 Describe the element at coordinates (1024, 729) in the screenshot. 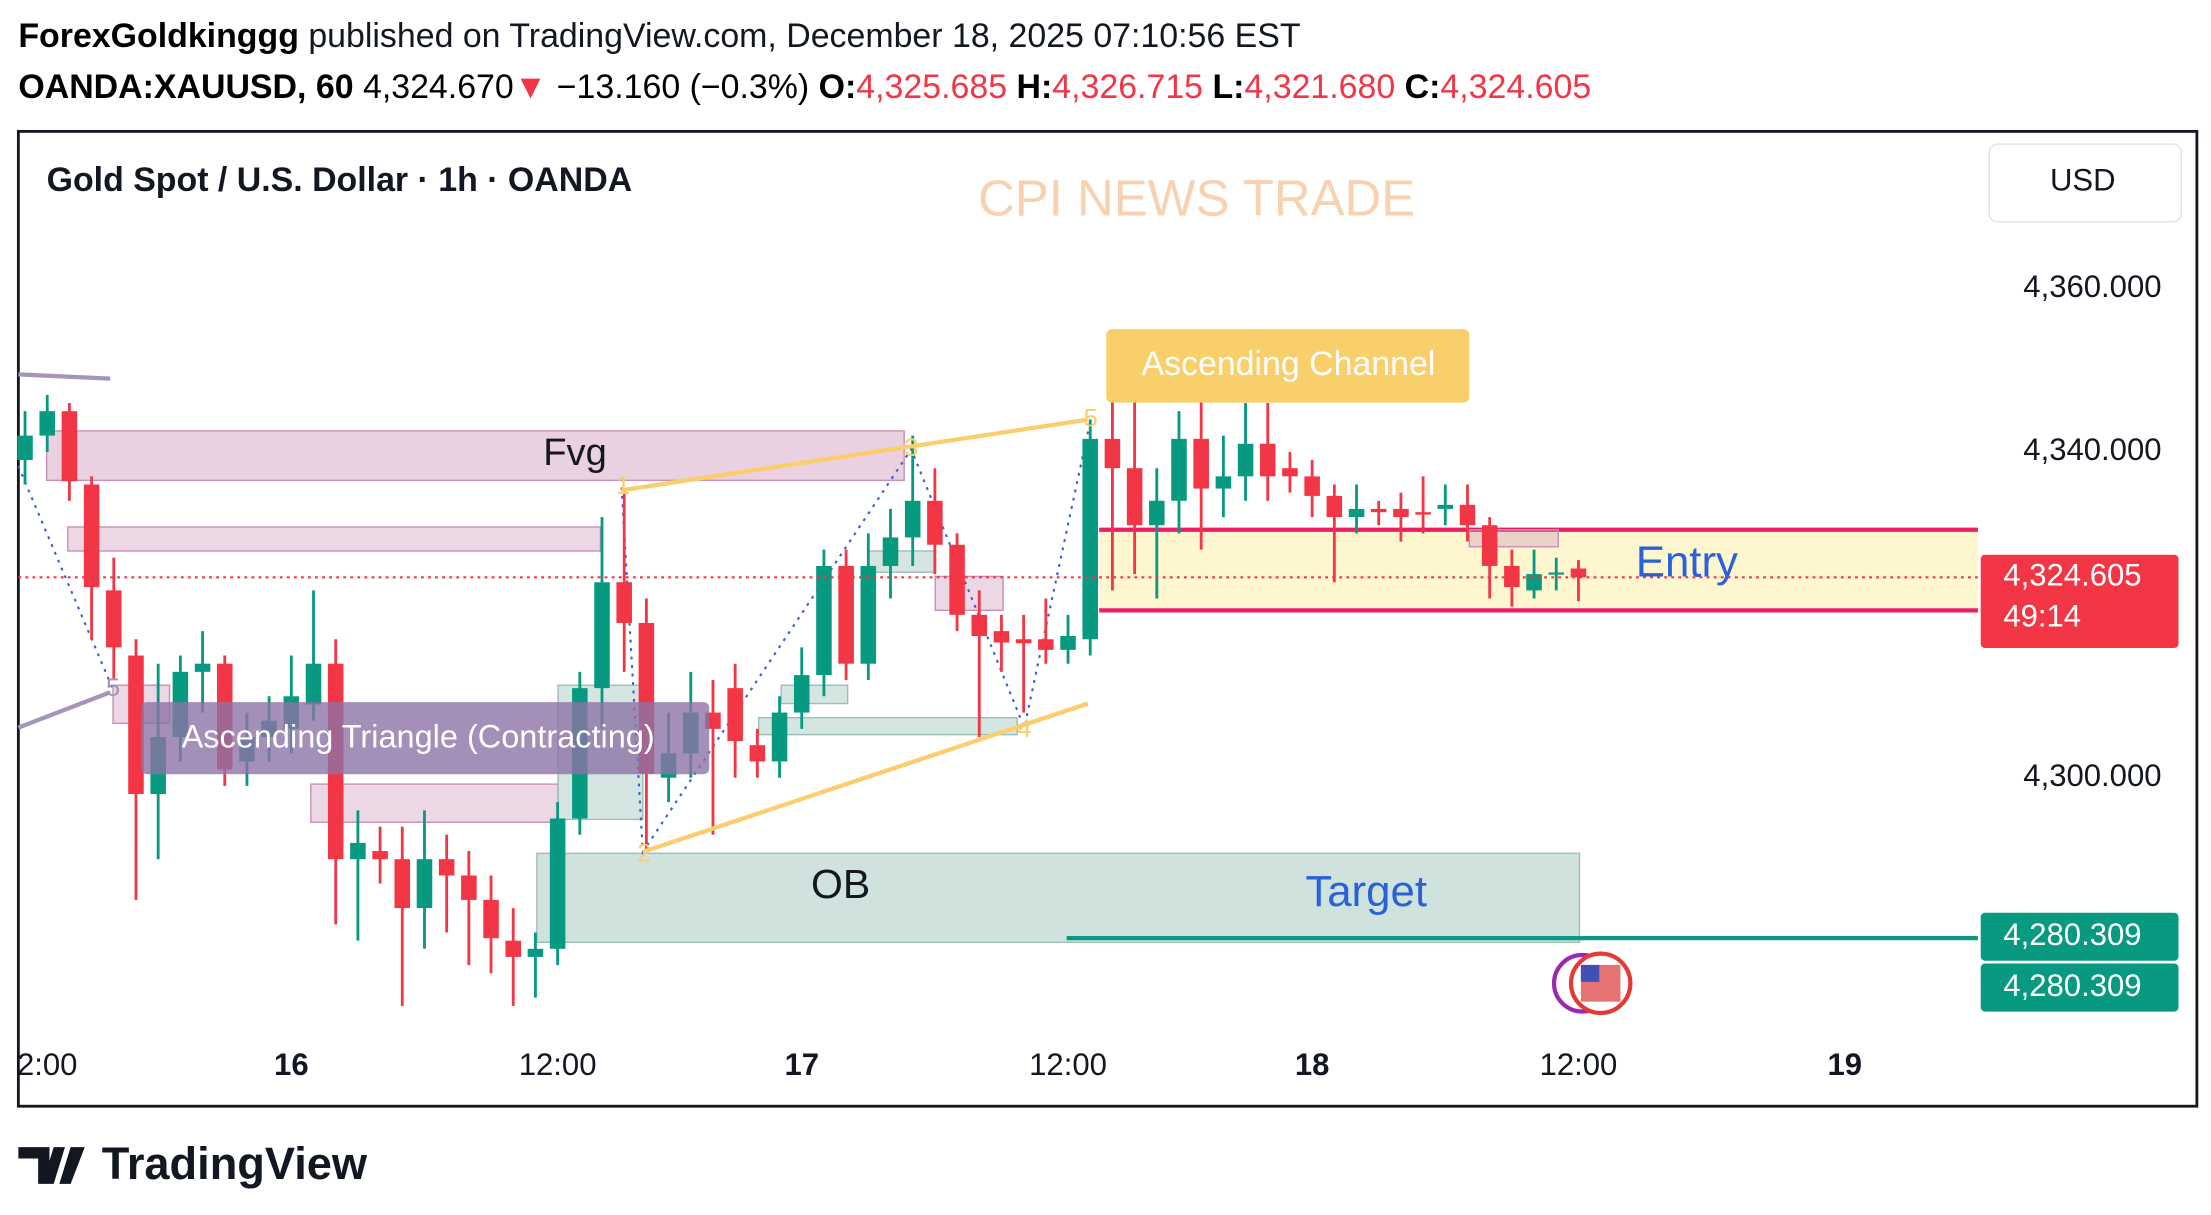

I see `point-label: 4` at that location.